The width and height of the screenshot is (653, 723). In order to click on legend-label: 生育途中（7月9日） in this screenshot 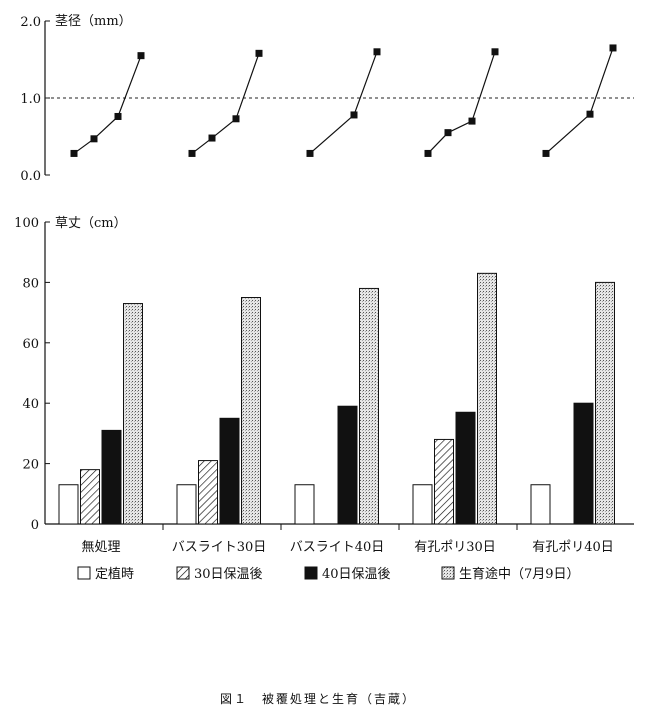, I will do `click(519, 574)`.